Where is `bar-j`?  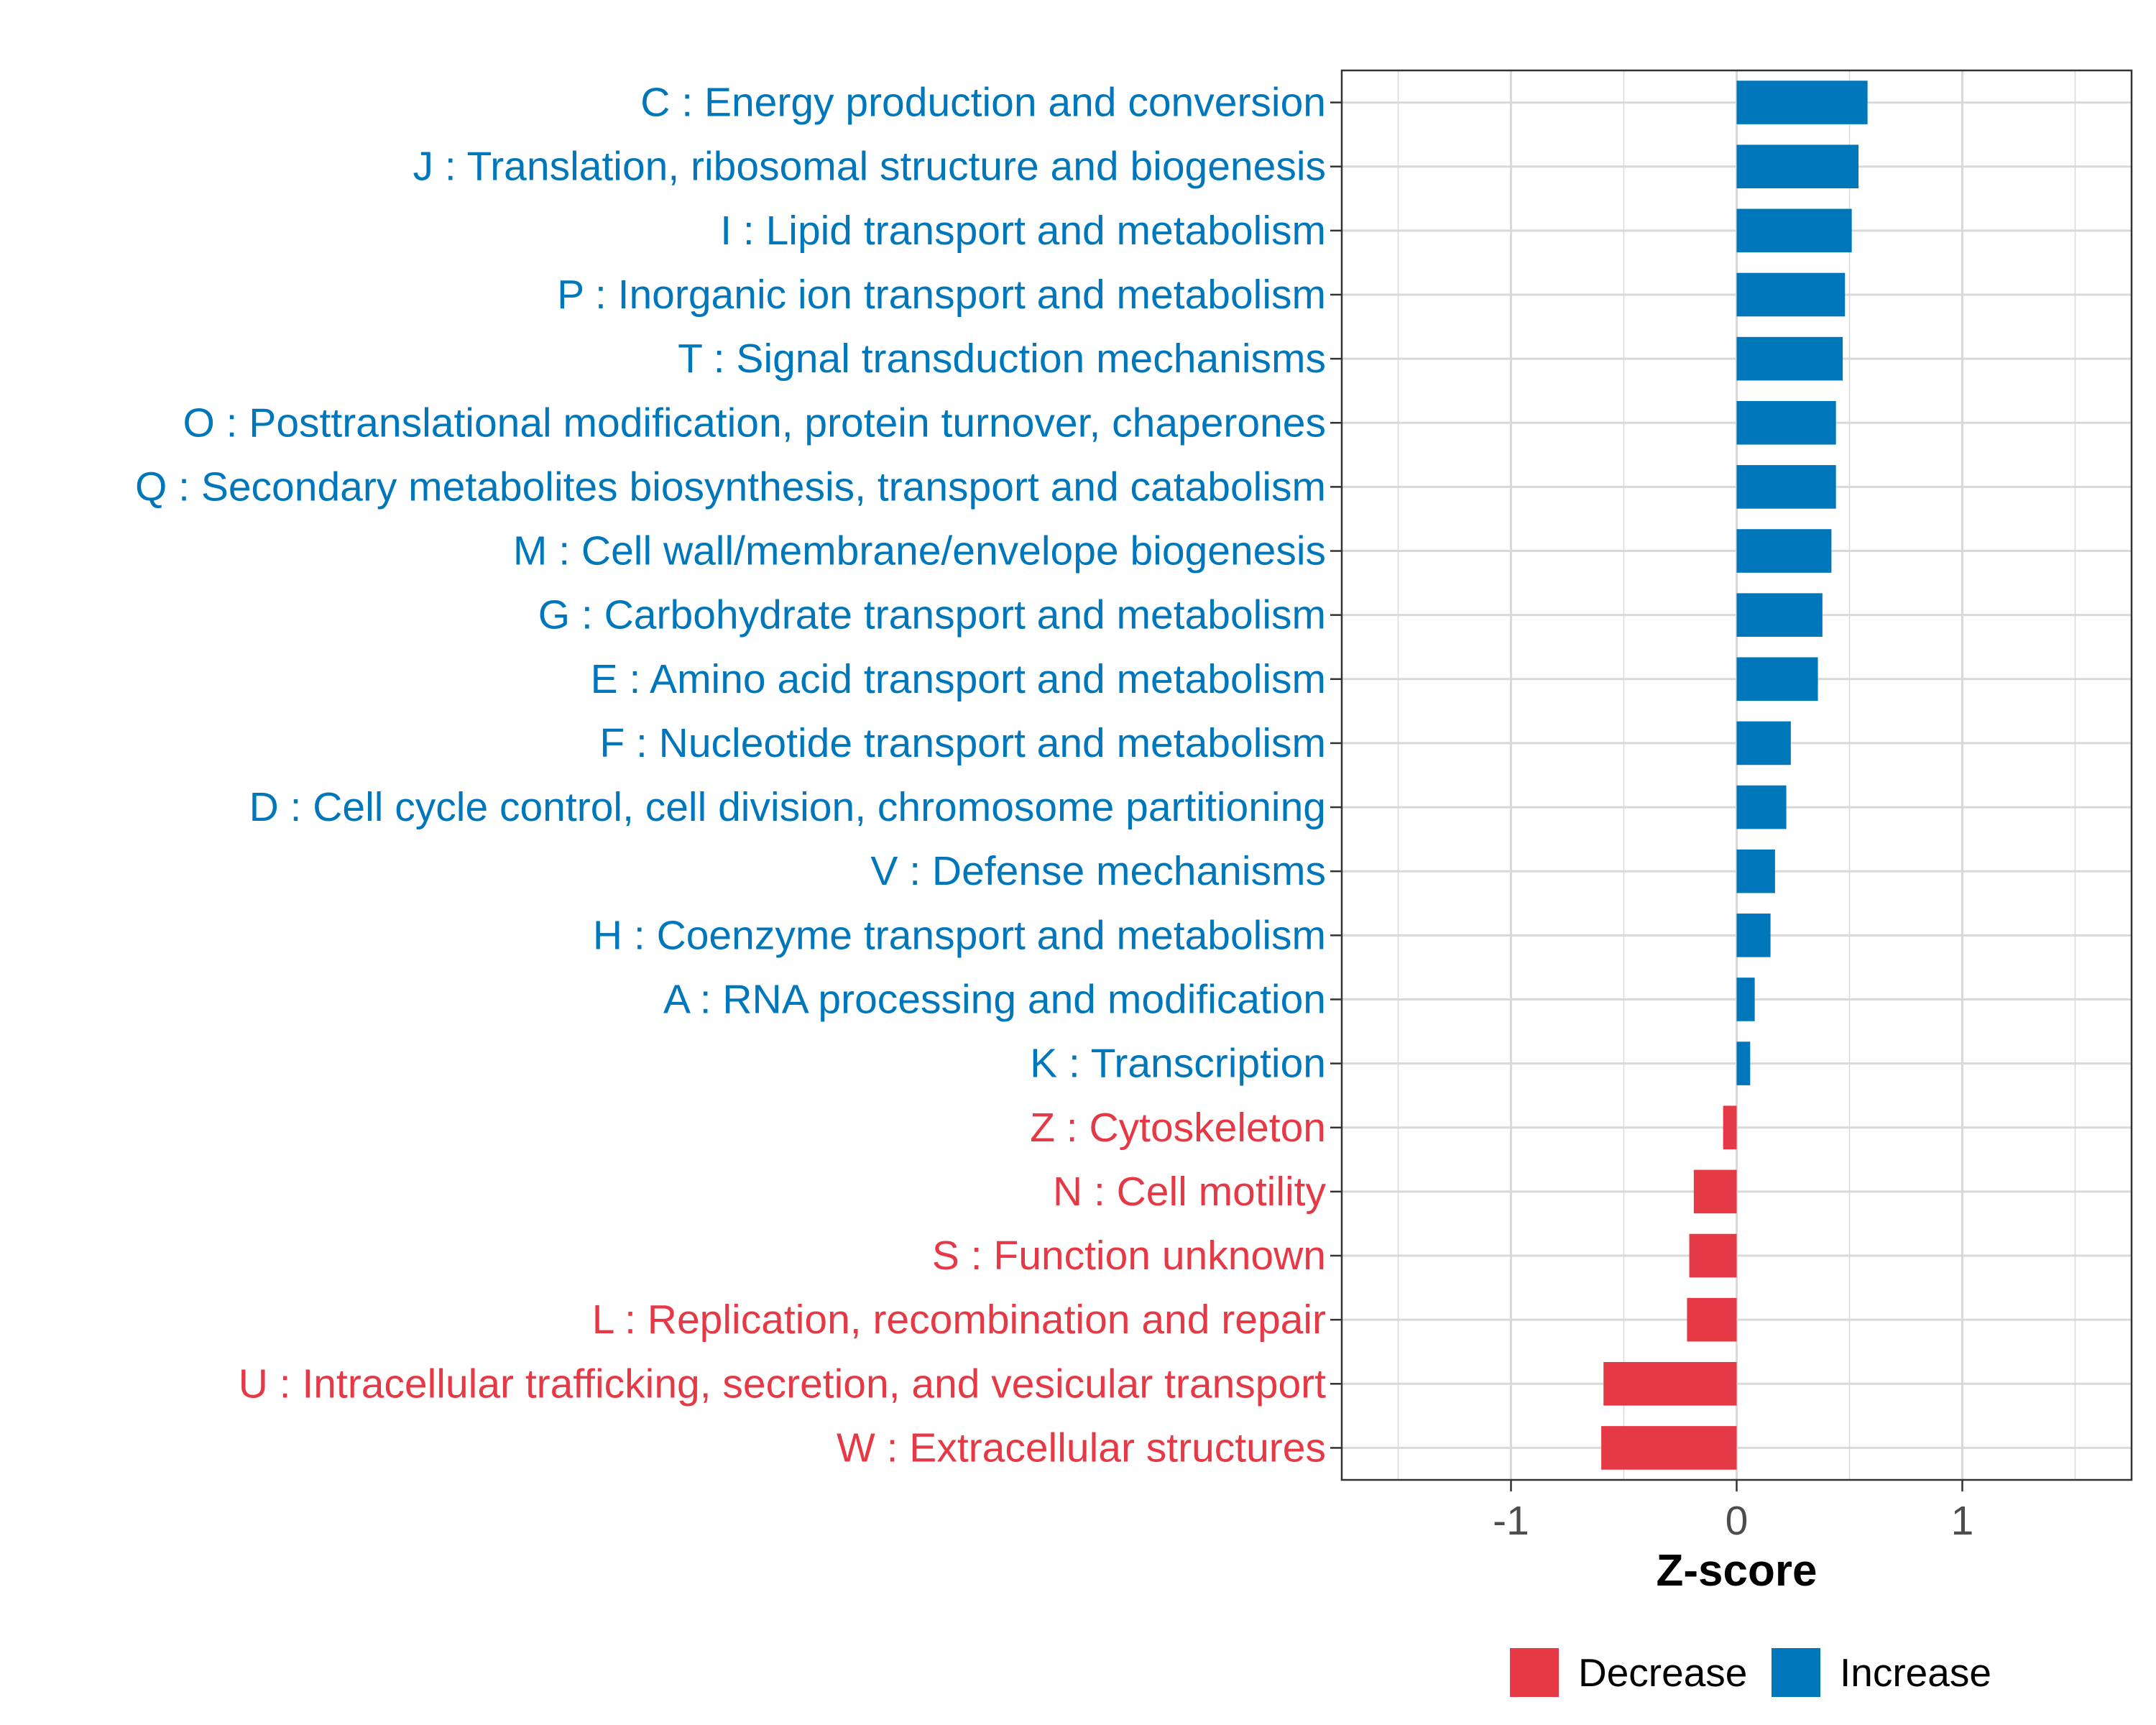 bar-j is located at coordinates (1798, 166).